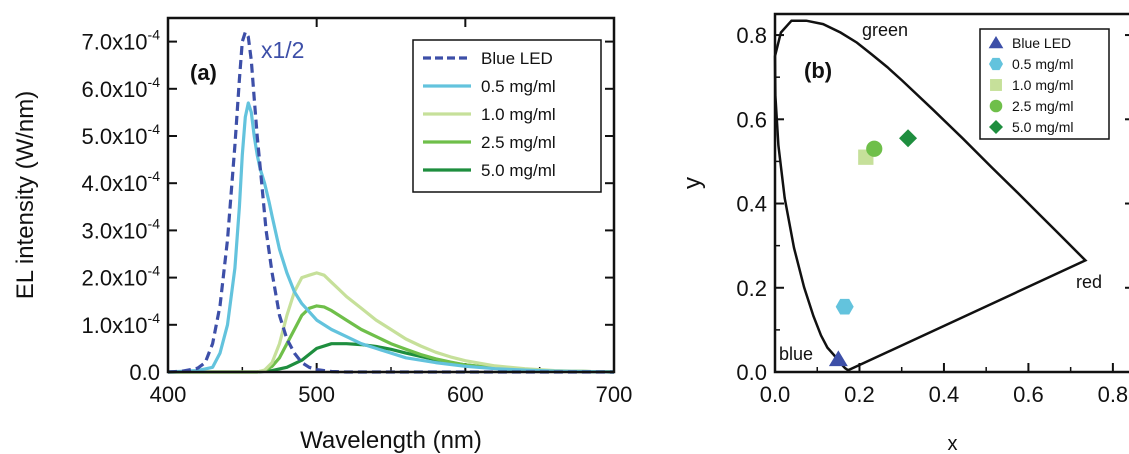 The image size is (1129, 454). Describe the element at coordinates (859, 394) in the screenshot. I see `x-tick-label: 0.2` at that location.